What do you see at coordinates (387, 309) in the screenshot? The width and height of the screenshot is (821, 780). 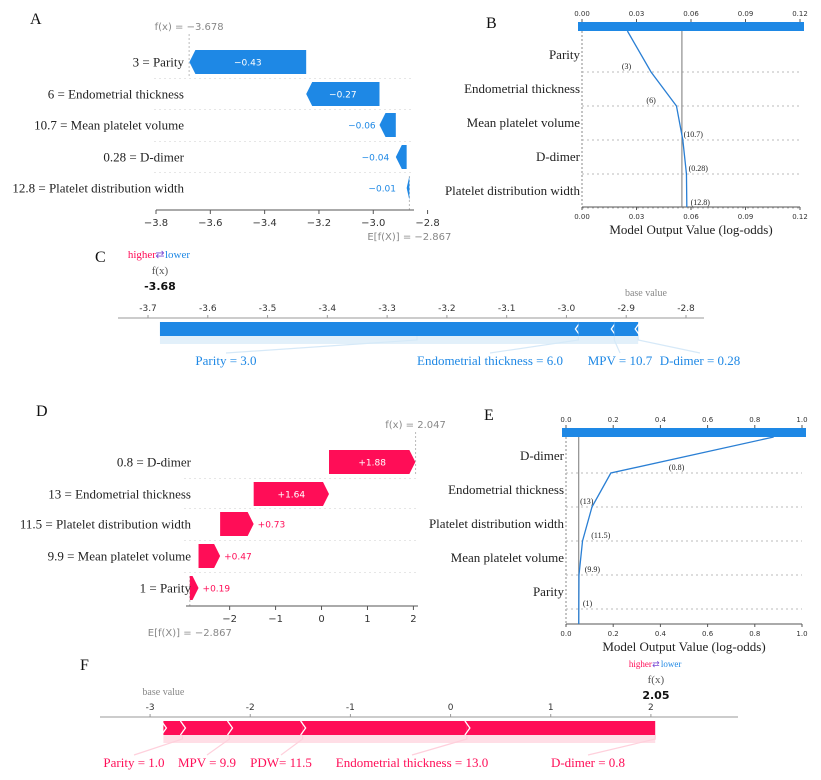 I see `x-tick-label: -3.3` at bounding box center [387, 309].